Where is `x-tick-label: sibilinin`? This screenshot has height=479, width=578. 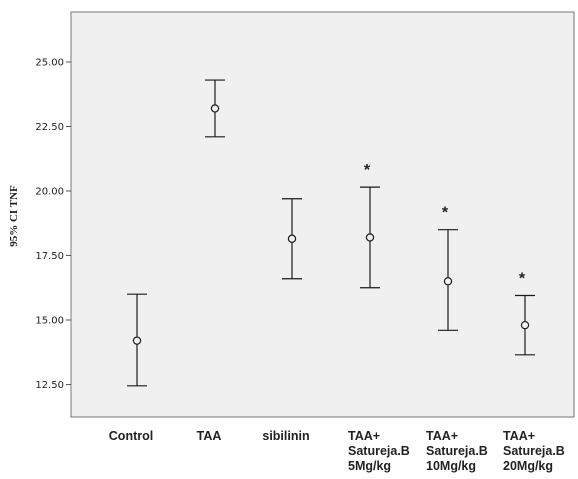 x-tick-label: sibilinin is located at coordinates (285, 436).